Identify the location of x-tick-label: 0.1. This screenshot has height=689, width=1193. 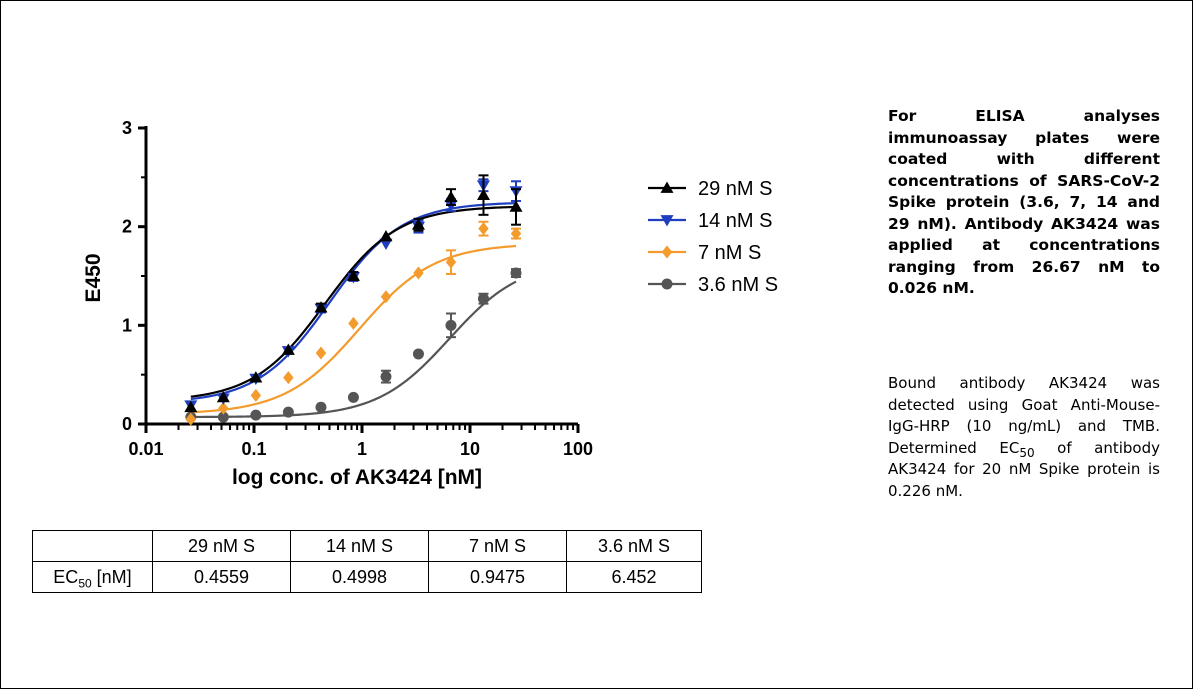
(253, 449).